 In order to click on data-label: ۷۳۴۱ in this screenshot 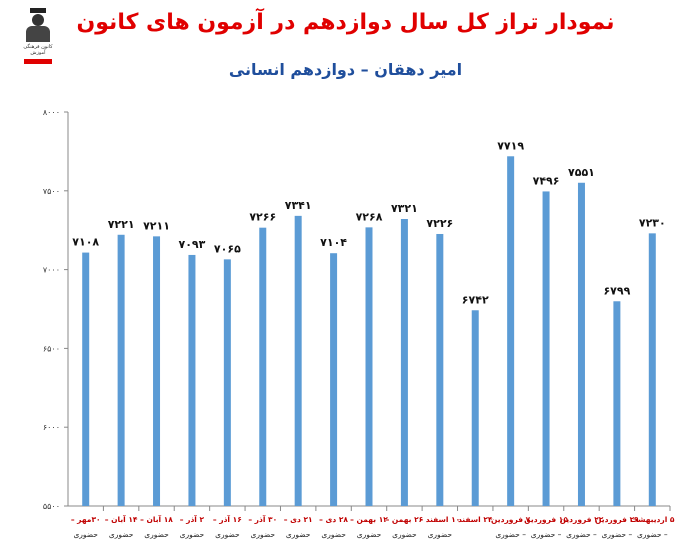, I will do `click(298, 205)`.